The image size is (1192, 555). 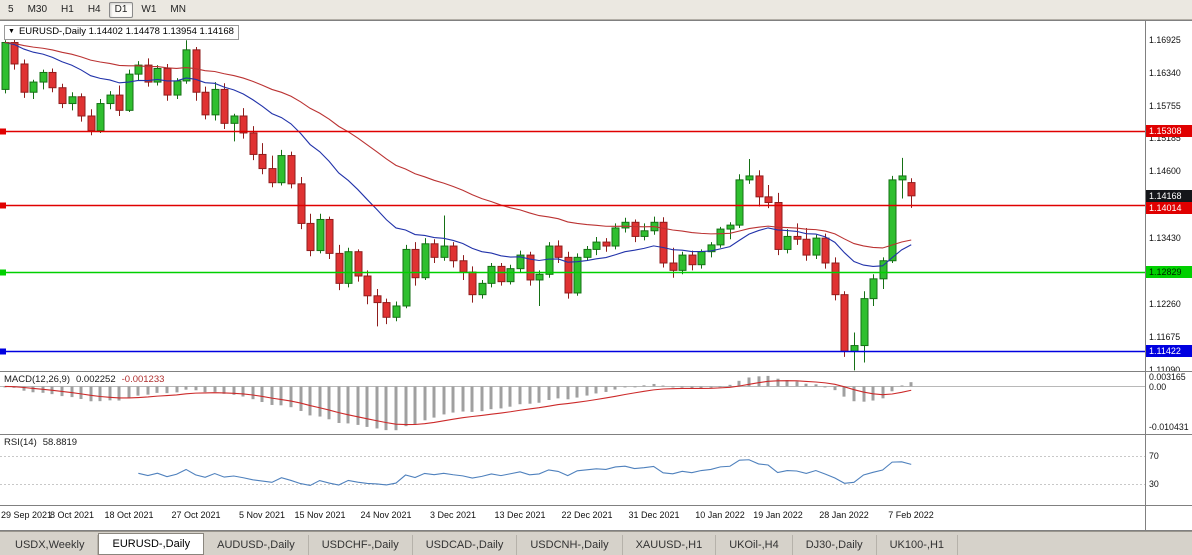 I want to click on date-tick-label: 15 Nov 2021, so click(x=320, y=515).